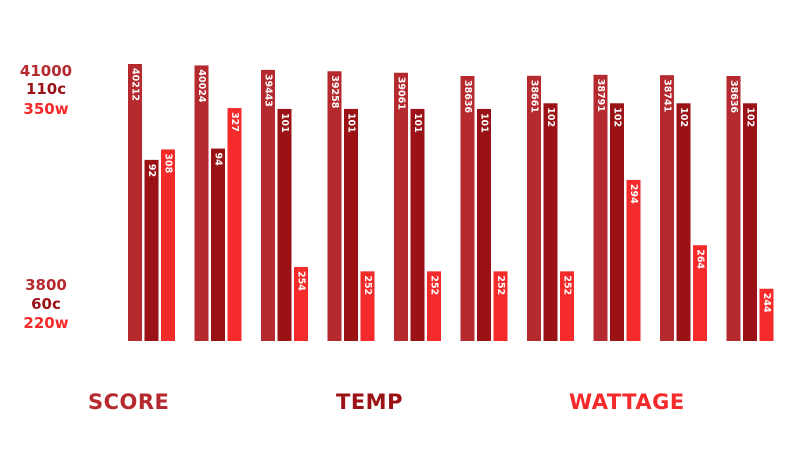 Image resolution: width=800 pixels, height=450 pixels. I want to click on bar-label-temp-4: 101, so click(351, 123).